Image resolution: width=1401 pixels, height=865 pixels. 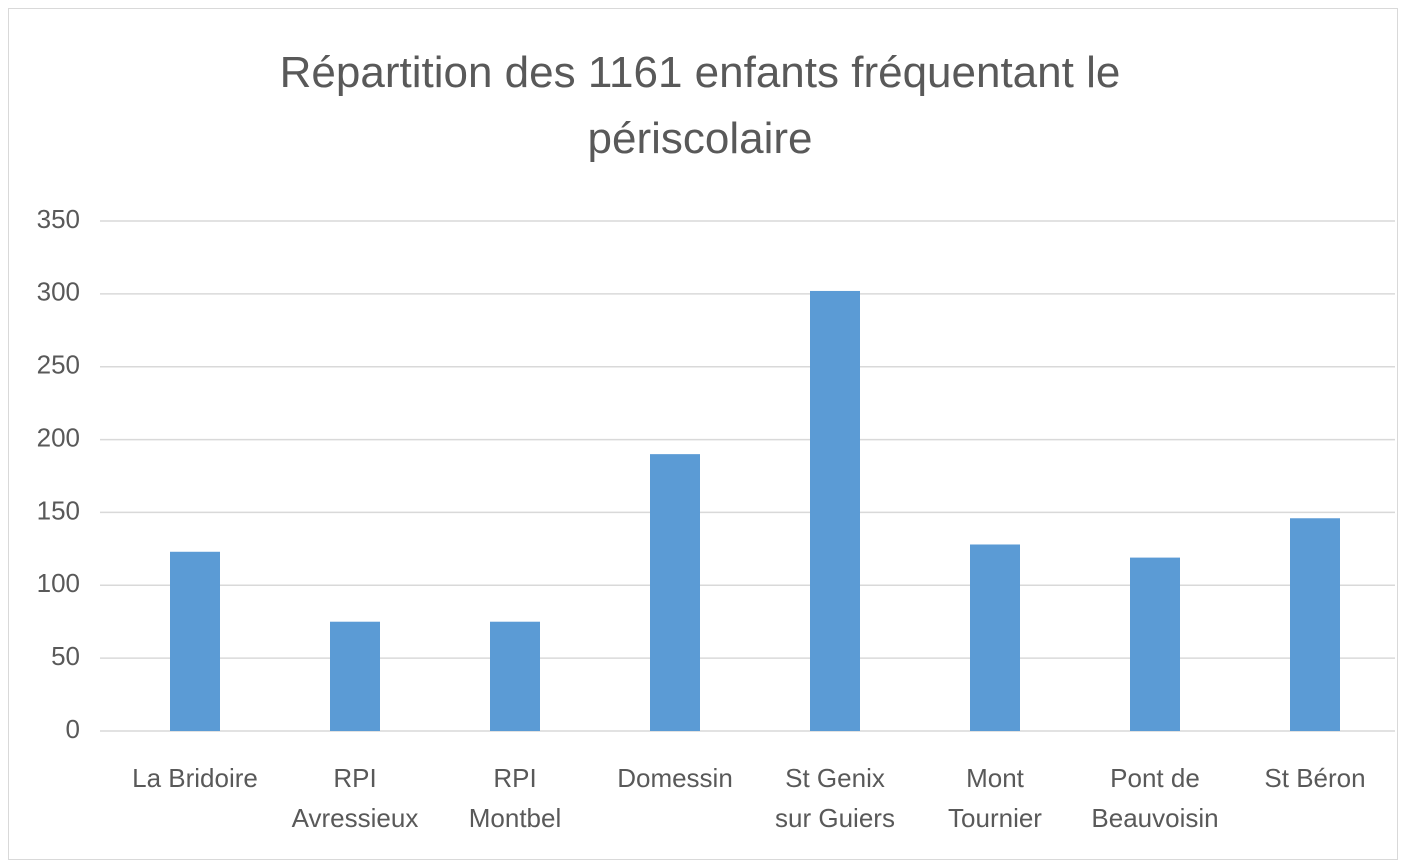 What do you see at coordinates (58, 219) in the screenshot?
I see `y-tick-label: 350` at bounding box center [58, 219].